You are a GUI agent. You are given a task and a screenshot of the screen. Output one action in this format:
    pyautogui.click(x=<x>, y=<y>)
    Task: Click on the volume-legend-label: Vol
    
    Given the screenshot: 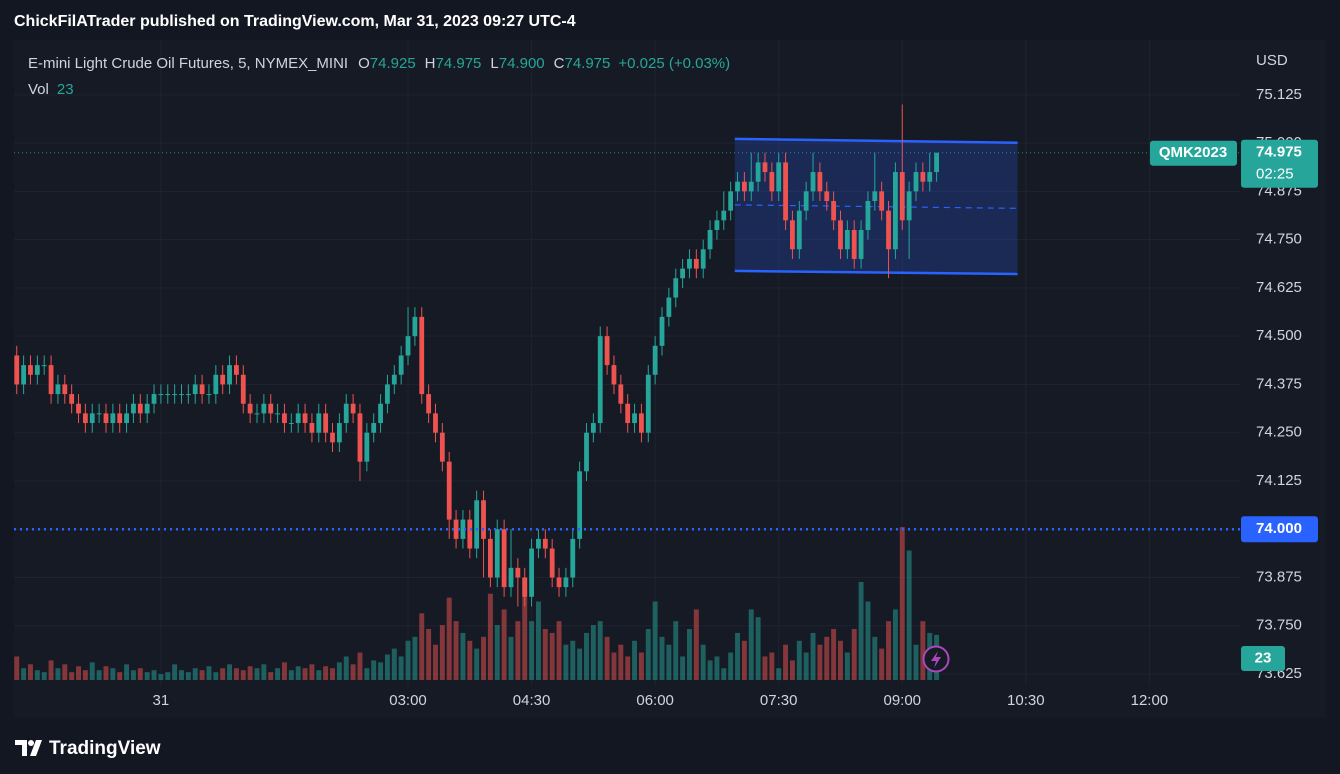 What is the action you would take?
    pyautogui.click(x=38, y=89)
    